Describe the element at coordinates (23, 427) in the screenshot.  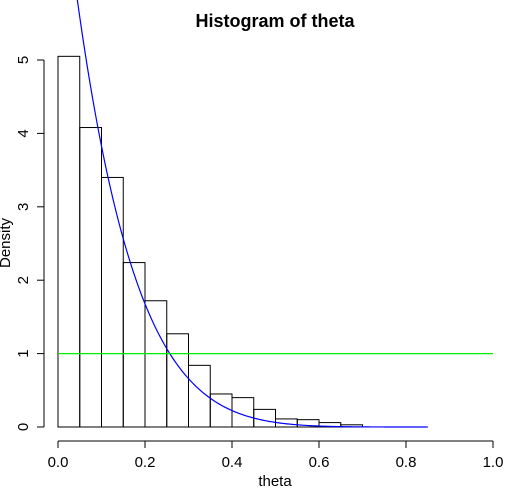
I see `y-tick-label: 0` at that location.